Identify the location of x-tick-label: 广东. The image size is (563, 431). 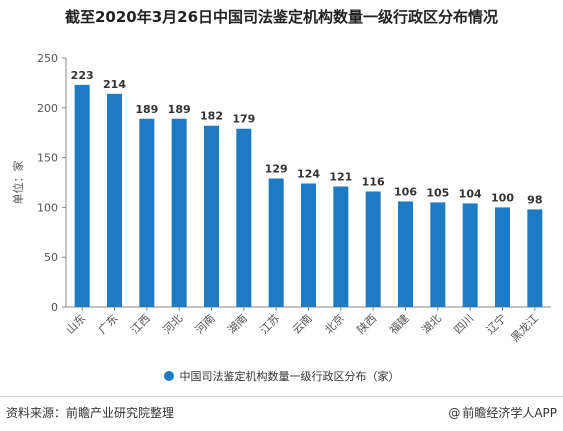
(108, 324).